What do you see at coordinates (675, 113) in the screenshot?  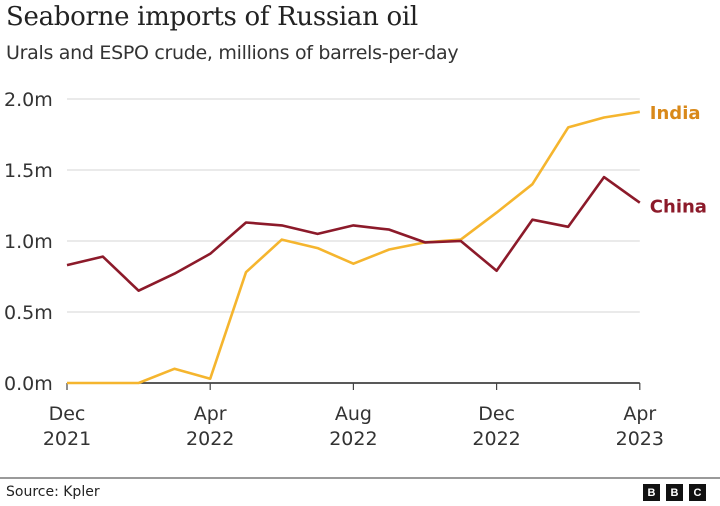 I see `series-label-india: India` at bounding box center [675, 113].